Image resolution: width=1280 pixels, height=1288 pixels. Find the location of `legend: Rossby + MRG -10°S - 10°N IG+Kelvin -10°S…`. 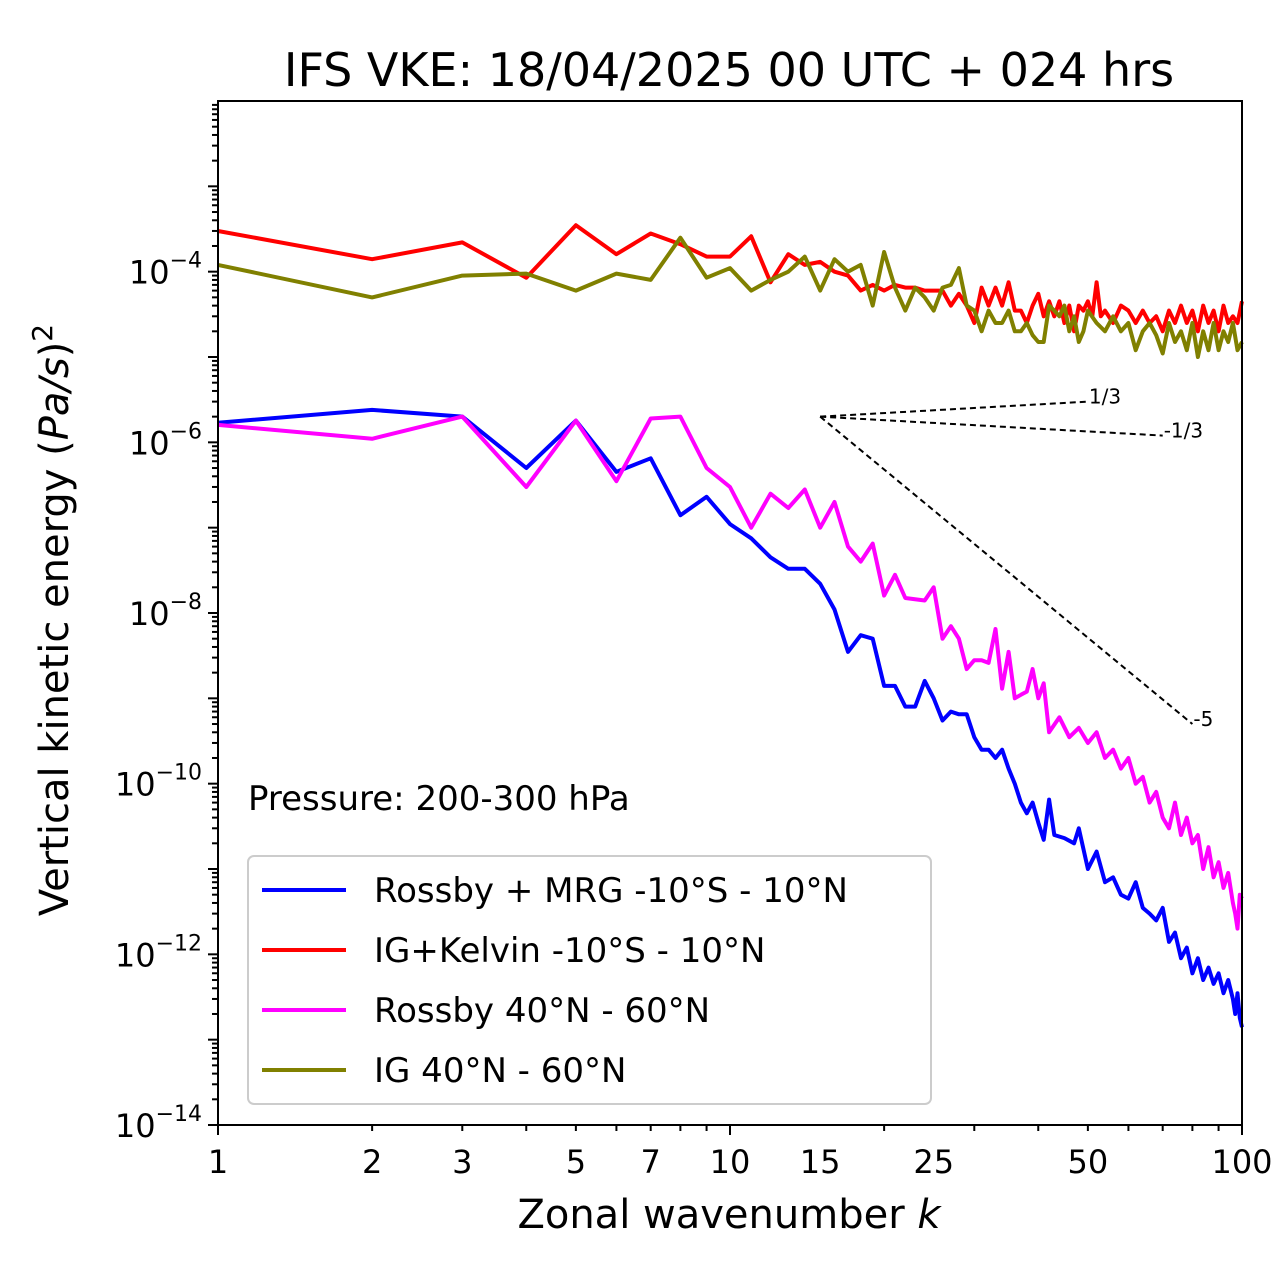

legend: Rossby + MRG -10°S - 10°N IG+Kelvin -10°S… is located at coordinates (589, 980).